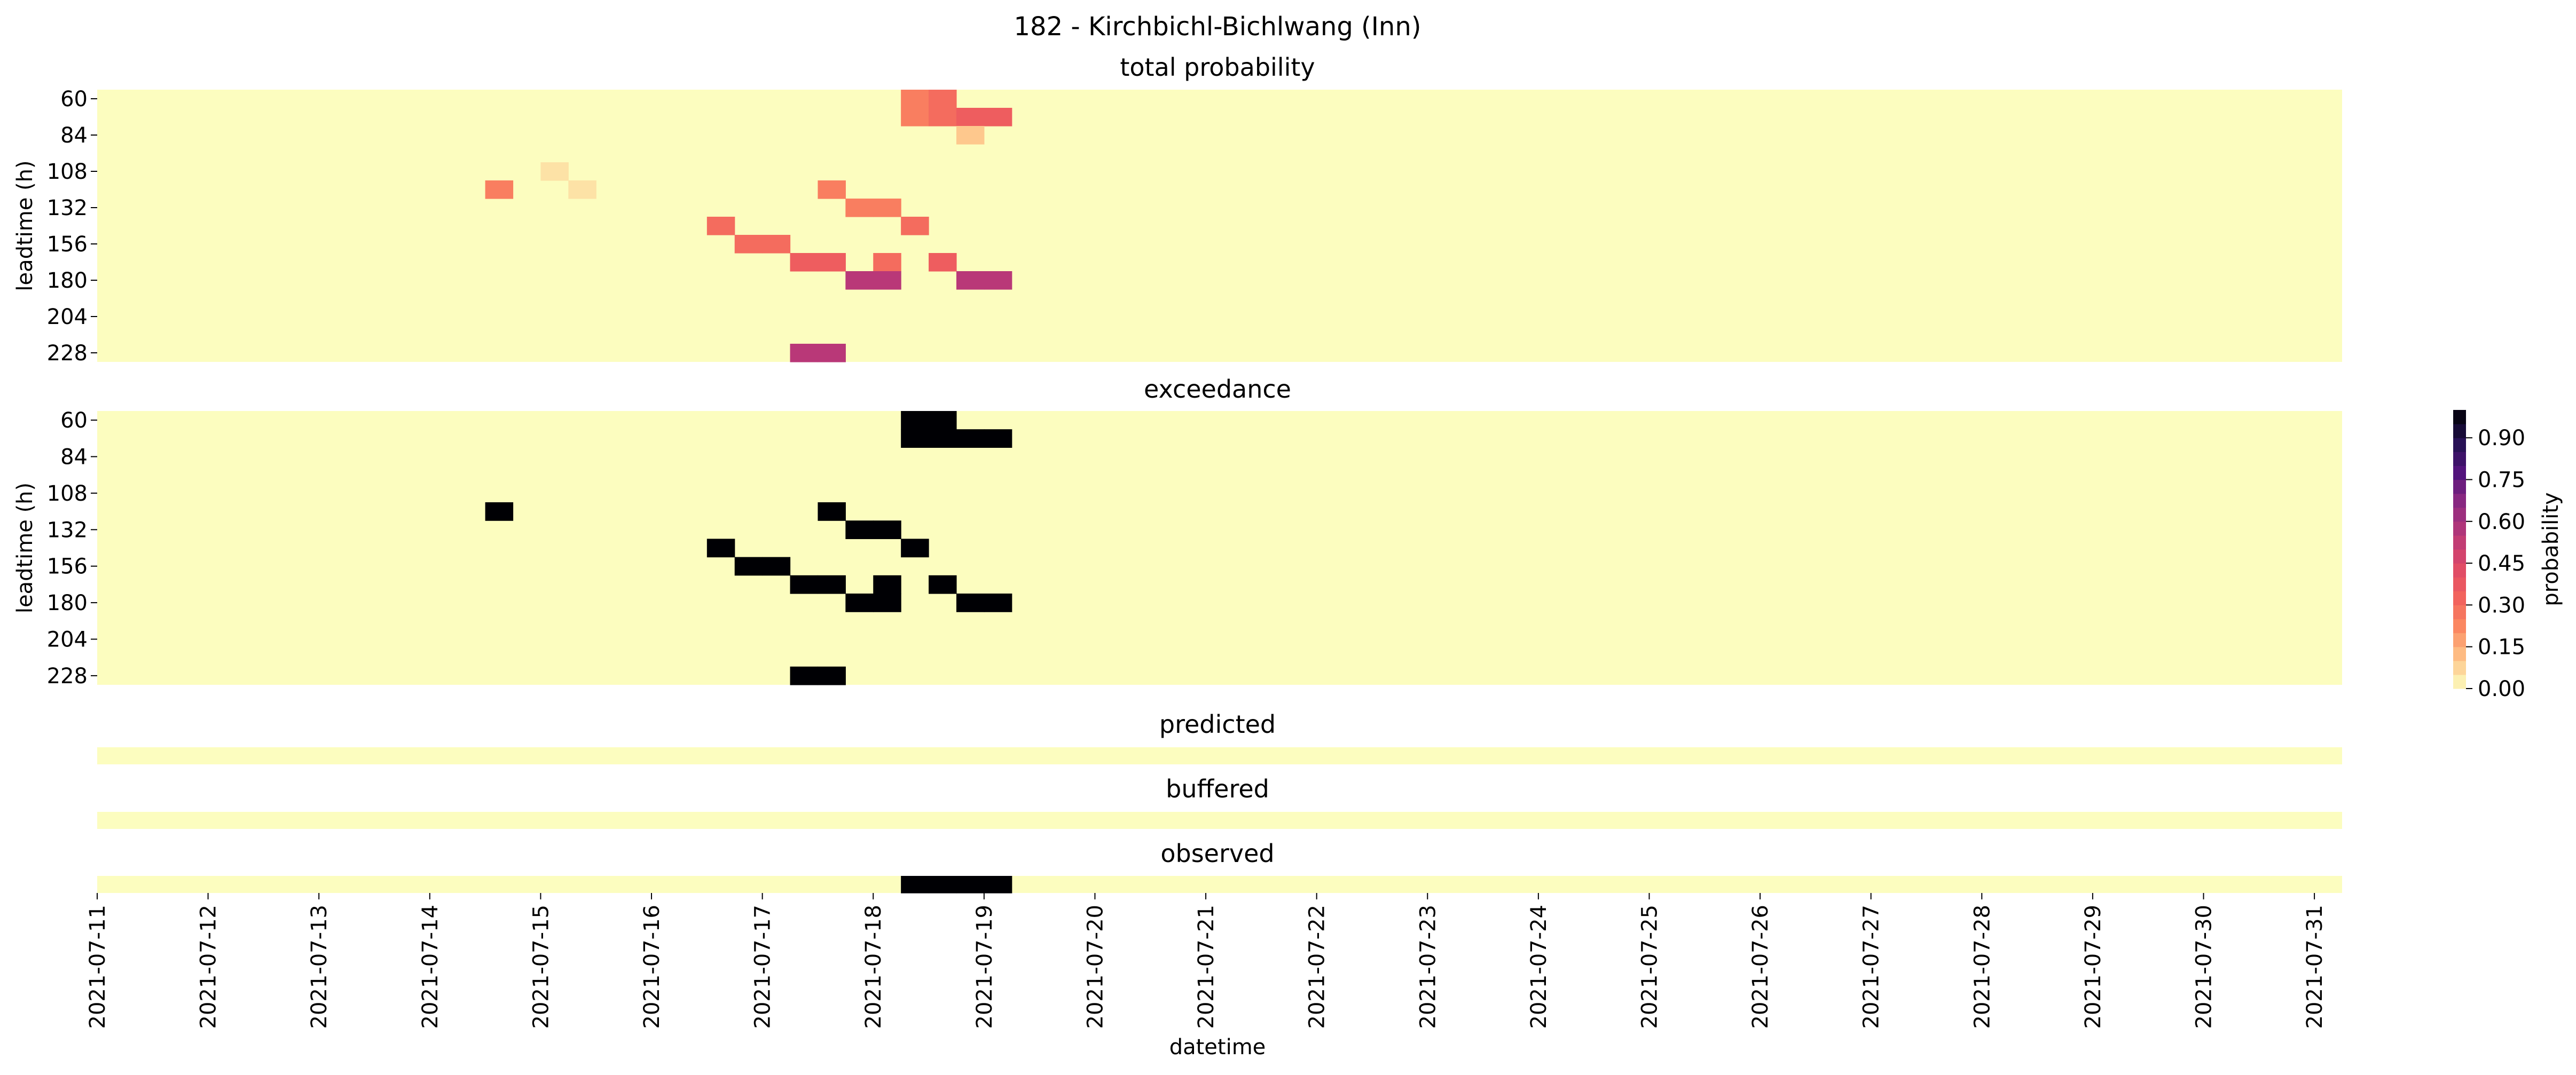 The width and height of the screenshot is (2576, 1075). I want to click on observed-panel-background, so click(1219, 884).